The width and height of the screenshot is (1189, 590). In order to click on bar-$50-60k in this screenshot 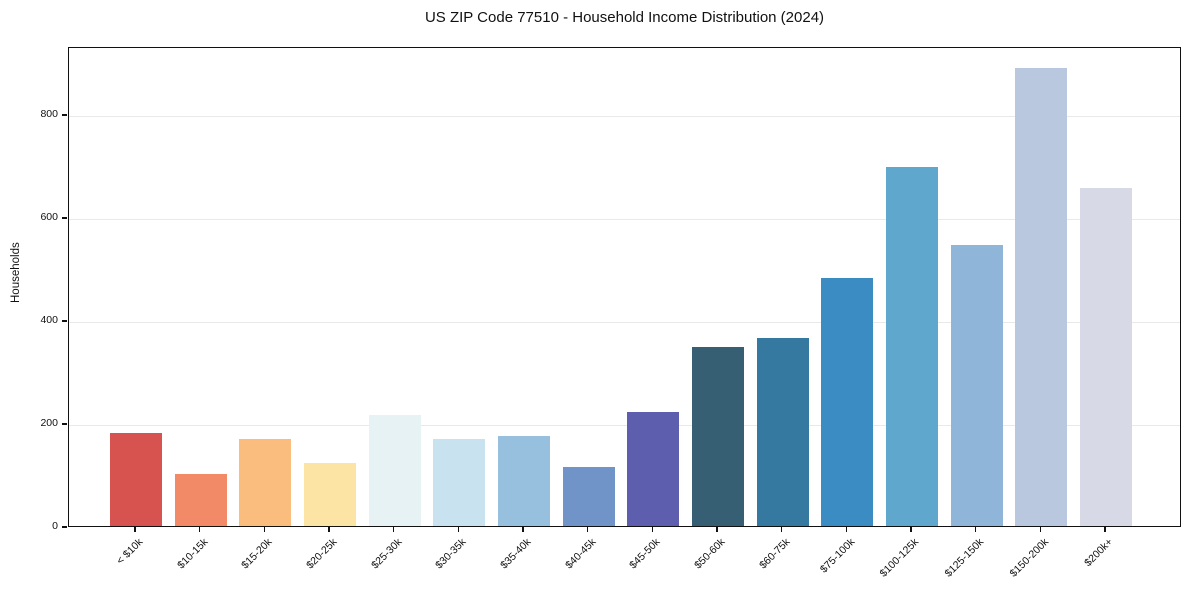, I will do `click(718, 436)`.